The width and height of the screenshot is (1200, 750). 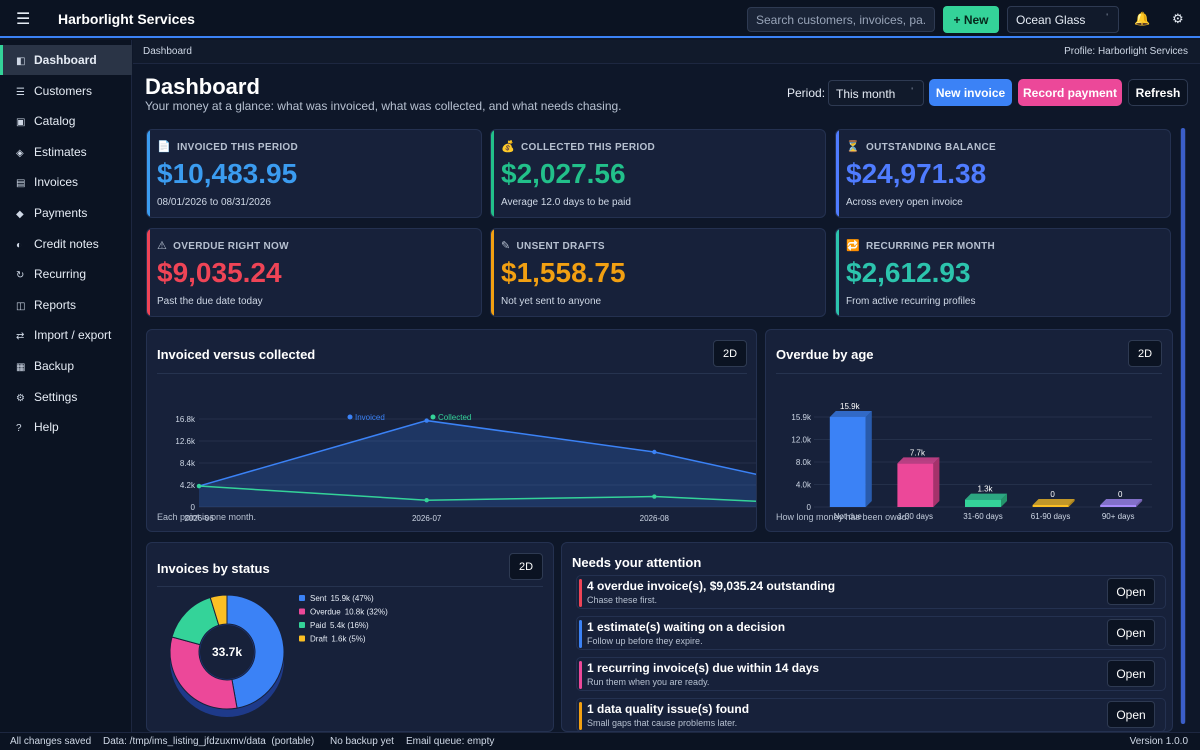 What do you see at coordinates (920, 245) in the screenshot?
I see `kpi-label: 🔁 RECURRING PER MONTH` at bounding box center [920, 245].